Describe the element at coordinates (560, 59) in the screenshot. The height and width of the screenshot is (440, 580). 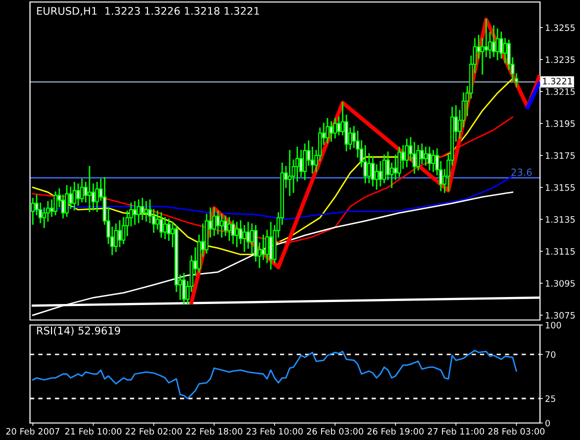
I see `y-tick-label: 1.3235` at that location.